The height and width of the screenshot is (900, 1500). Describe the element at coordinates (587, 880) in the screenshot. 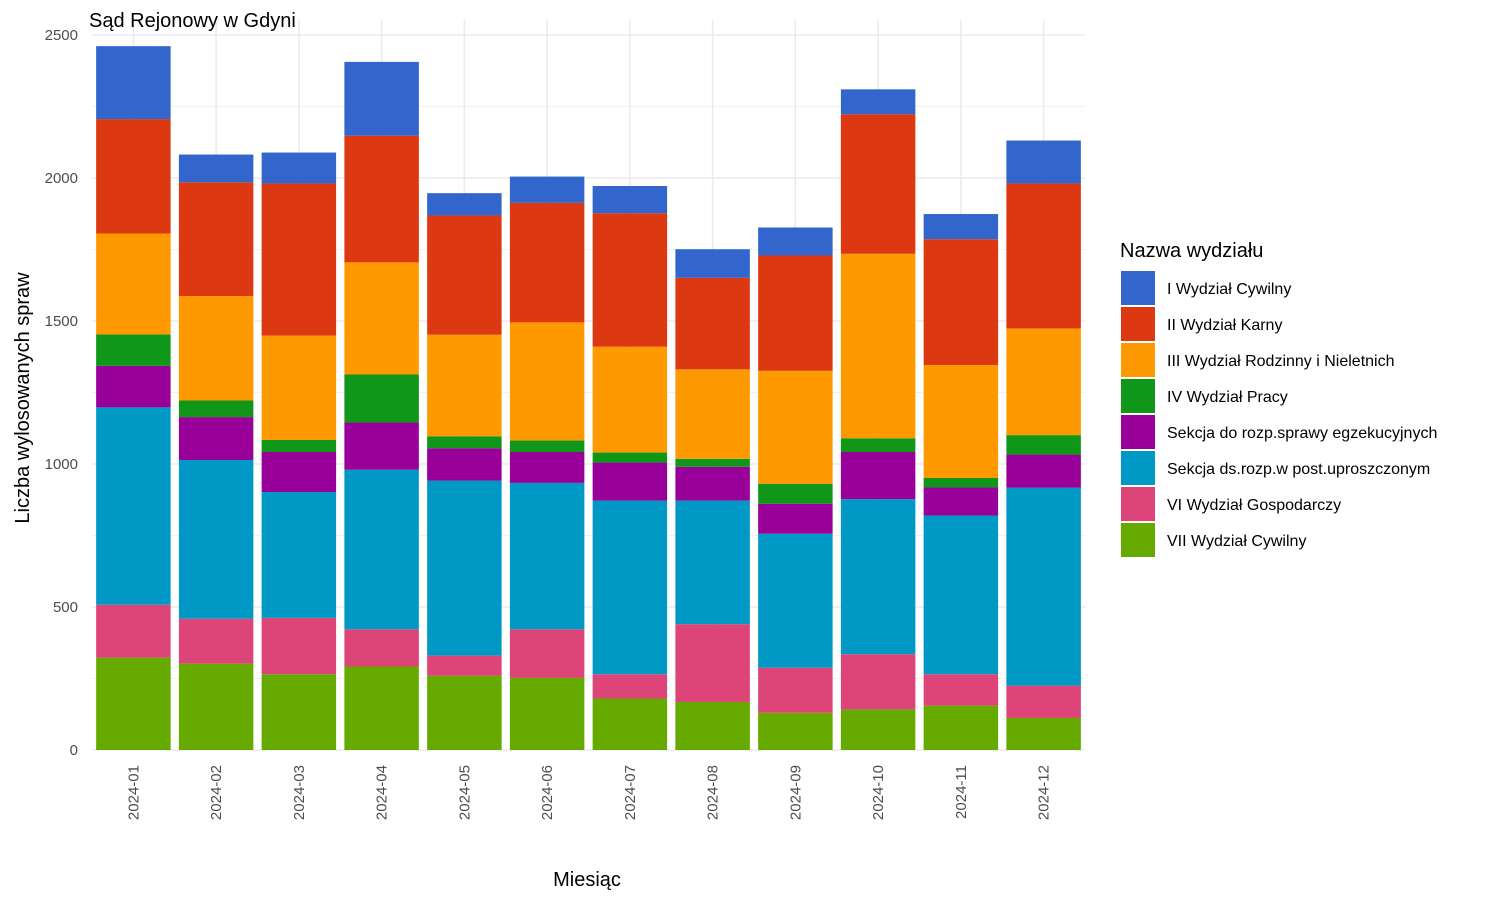

I see `x-axis-title: Miesiąc` at that location.